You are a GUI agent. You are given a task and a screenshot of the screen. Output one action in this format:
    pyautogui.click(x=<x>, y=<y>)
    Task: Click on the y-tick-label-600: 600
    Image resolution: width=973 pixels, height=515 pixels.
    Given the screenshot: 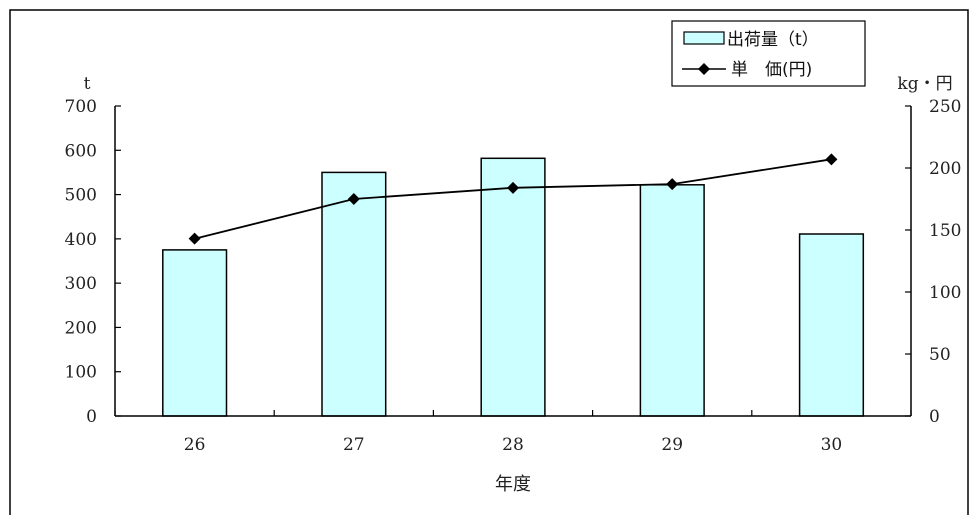 What is the action you would take?
    pyautogui.click(x=81, y=151)
    